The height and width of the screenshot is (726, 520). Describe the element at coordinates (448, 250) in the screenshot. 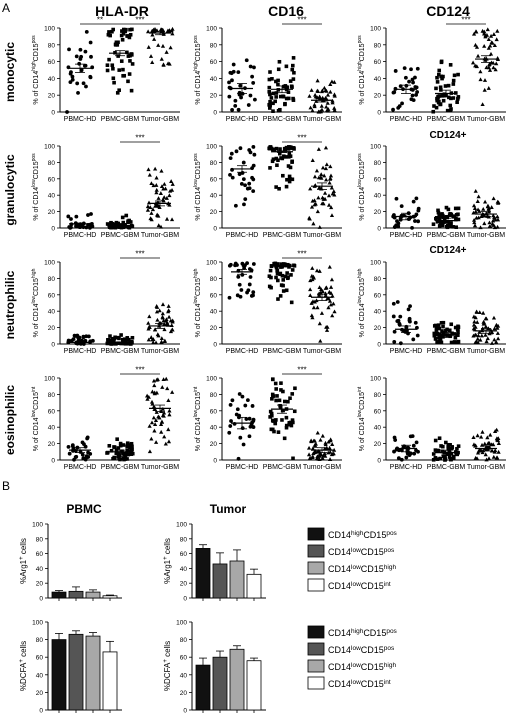

I see `subtitle-cd124-neutrophilic: CD124+` at that location.